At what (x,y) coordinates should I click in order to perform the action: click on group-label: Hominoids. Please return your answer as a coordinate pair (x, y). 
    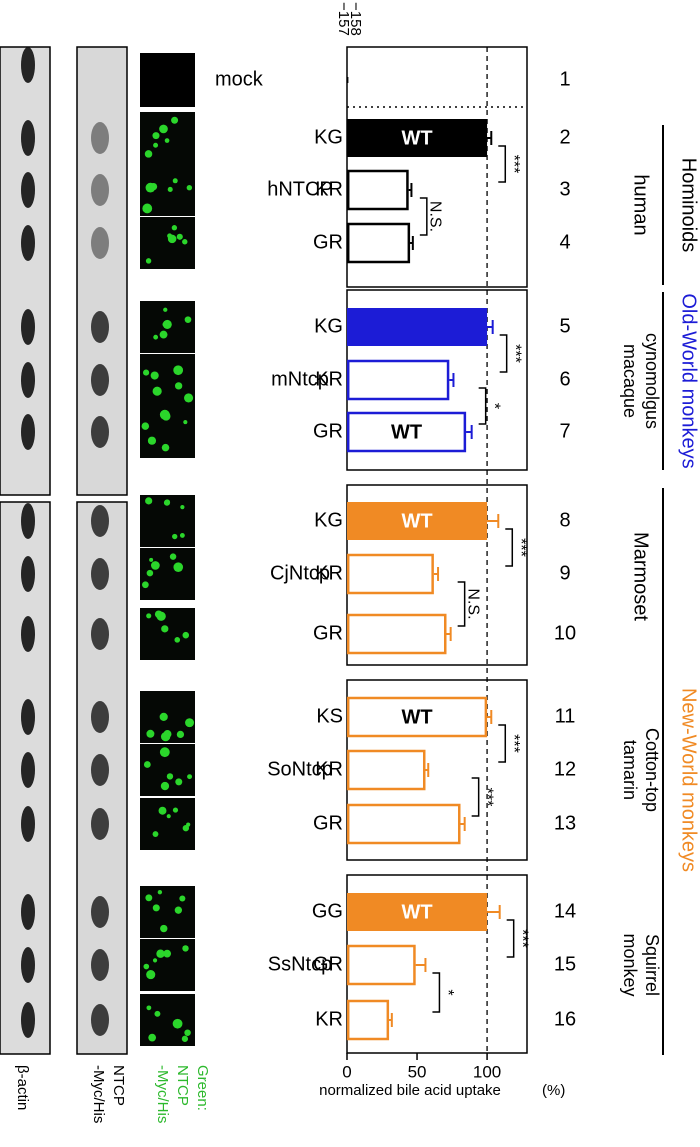
    Looking at the image, I should click on (689, 205).